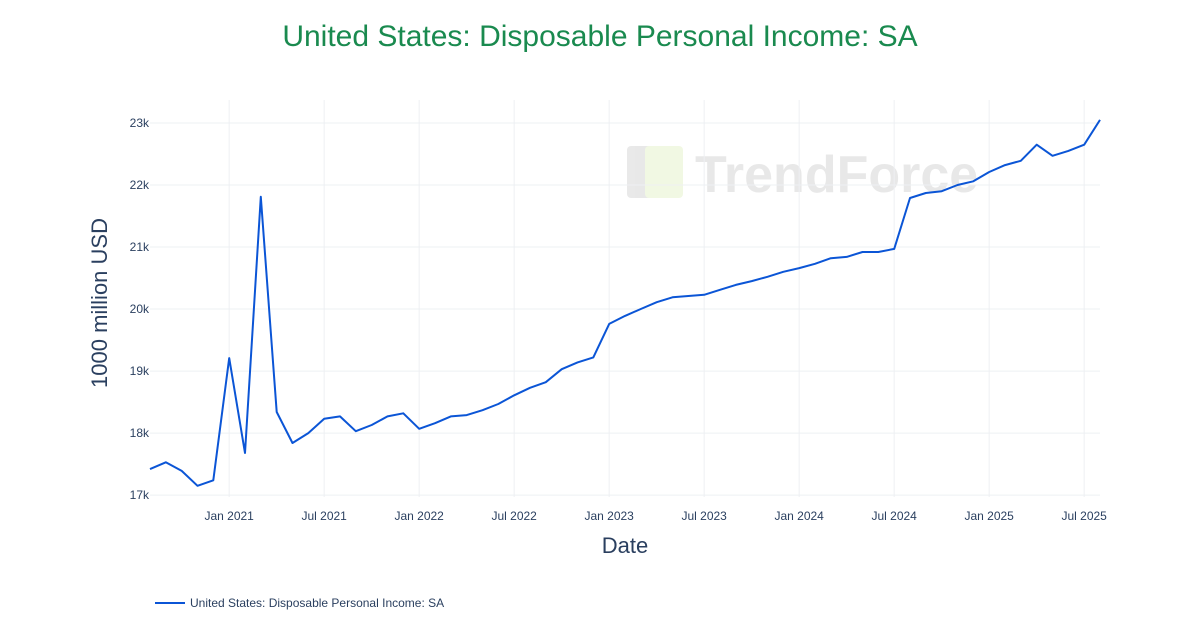 The height and width of the screenshot is (630, 1200). What do you see at coordinates (704, 516) in the screenshot?
I see `x-tick-label: Jul 2023` at bounding box center [704, 516].